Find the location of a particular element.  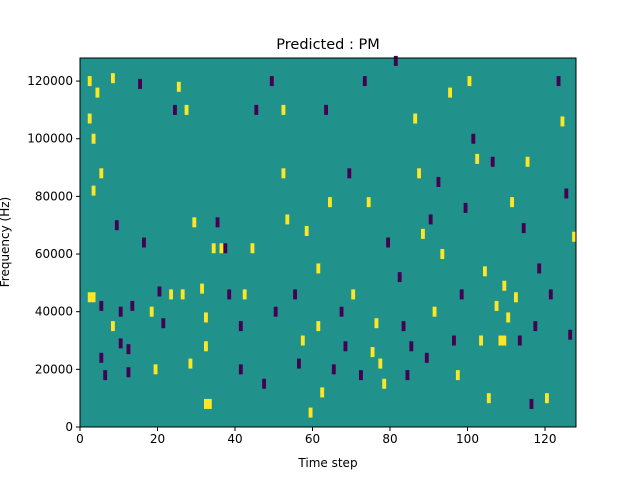

y-tick-label: 40000 is located at coordinates (54, 312).